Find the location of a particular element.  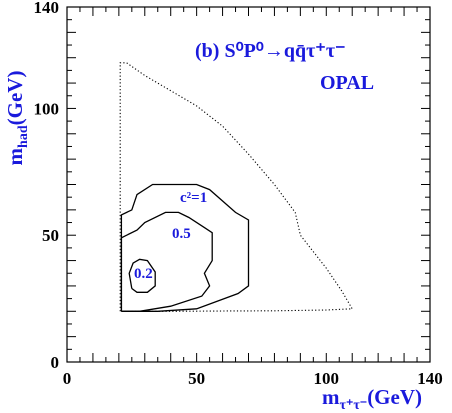

contour-label-0-5: 0.5 is located at coordinates (181, 234).